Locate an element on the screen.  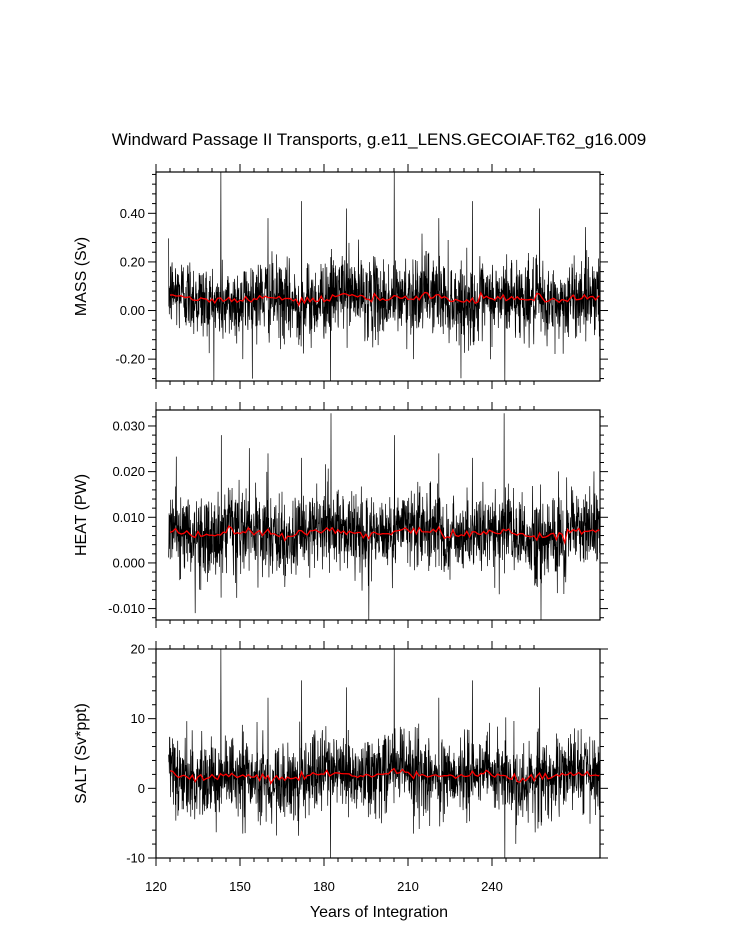
y-axis-title: HEAT (PW) is located at coordinates (81, 515).